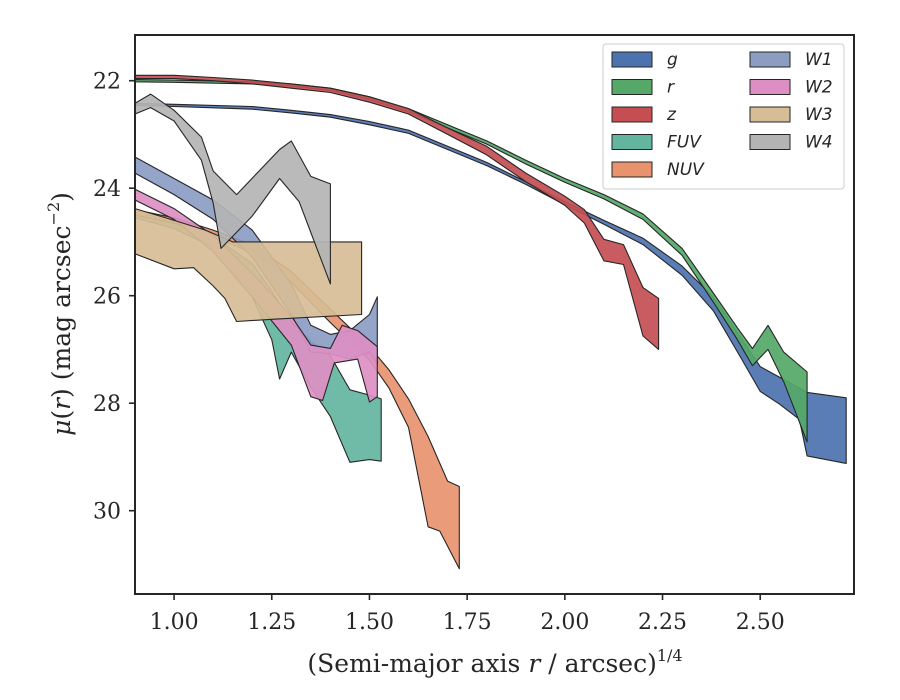  What do you see at coordinates (249, 265) in the screenshot?
I see `series-band-w3` at bounding box center [249, 265].